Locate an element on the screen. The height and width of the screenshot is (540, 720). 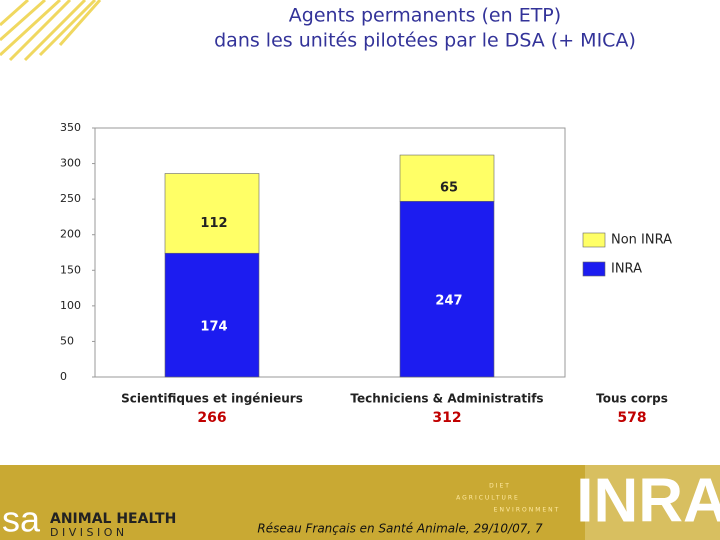
data-label: 112 is located at coordinates (213, 223).